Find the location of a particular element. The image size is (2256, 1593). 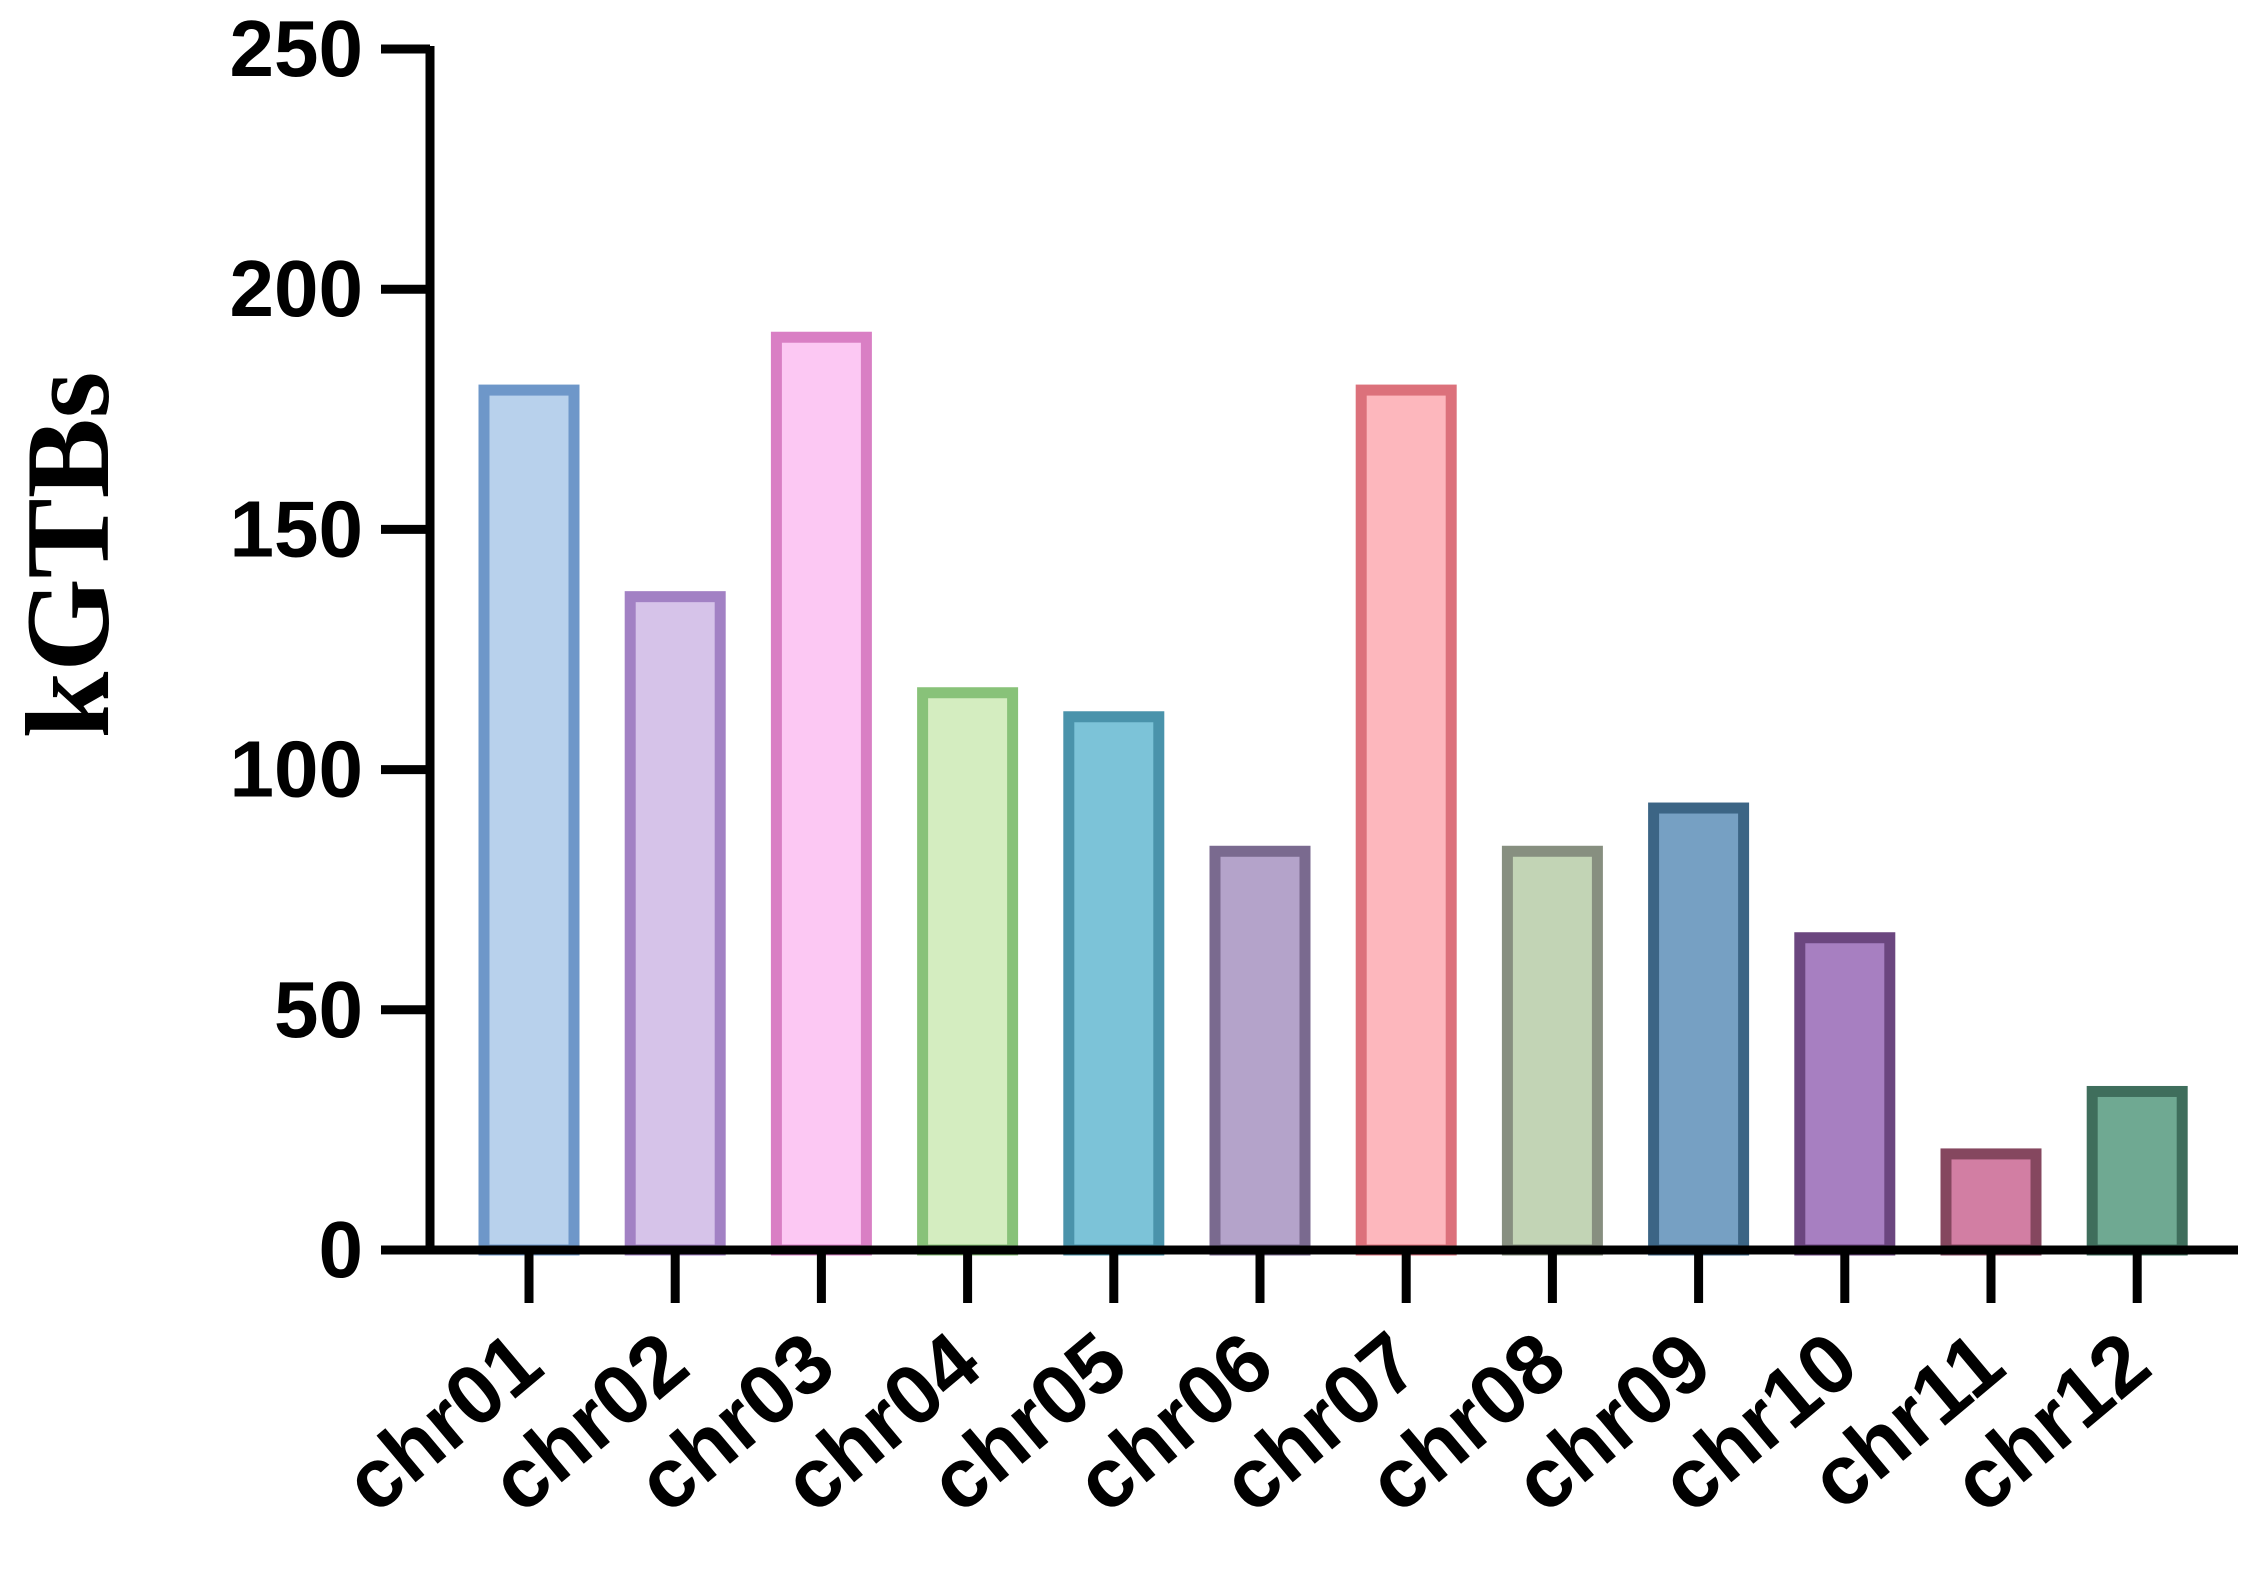

bar-chr01 is located at coordinates (529, 820).